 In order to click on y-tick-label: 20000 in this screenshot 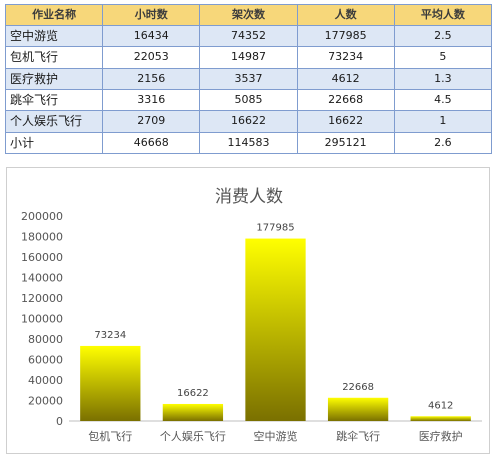, I will do `click(45, 401)`.